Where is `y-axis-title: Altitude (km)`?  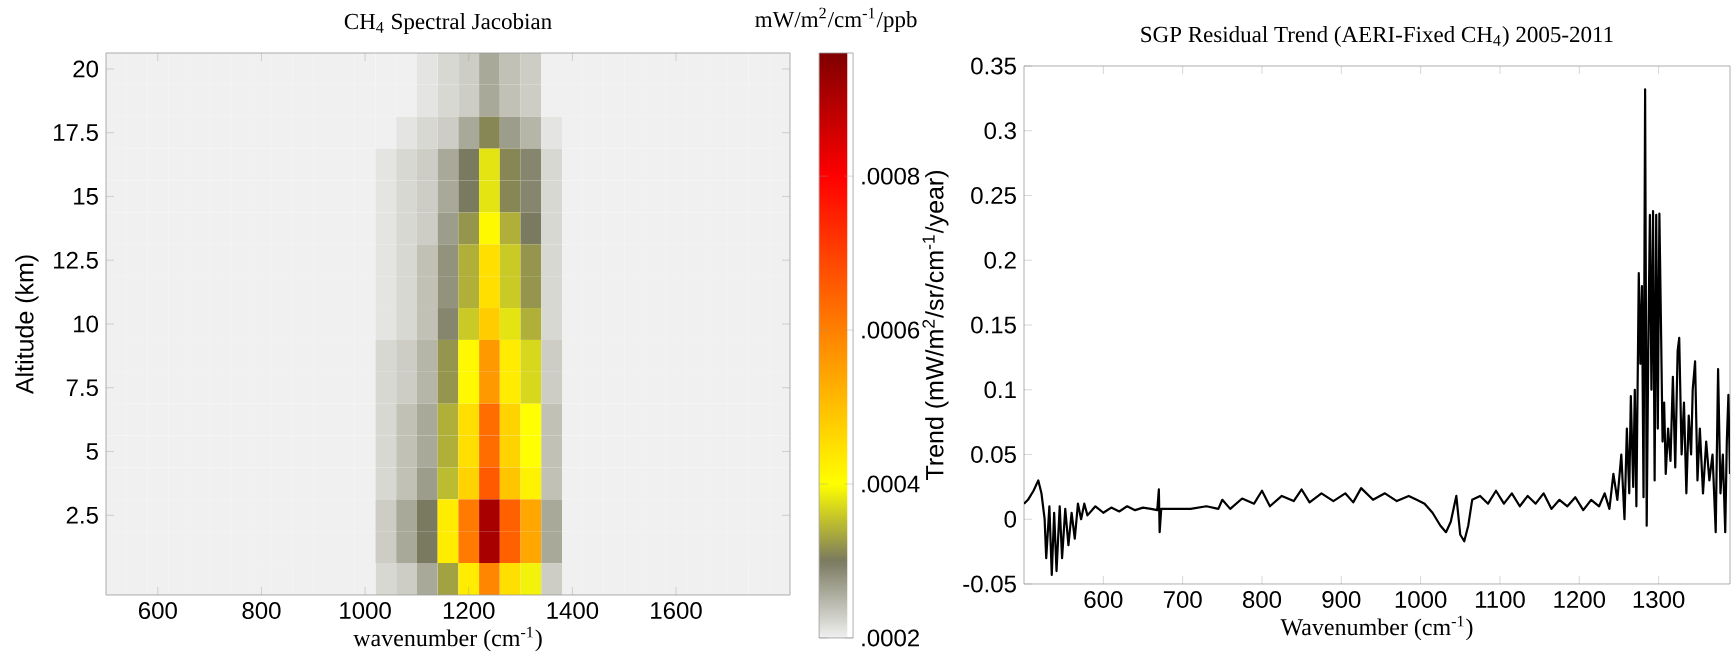 y-axis-title: Altitude (km) is located at coordinates (27, 325).